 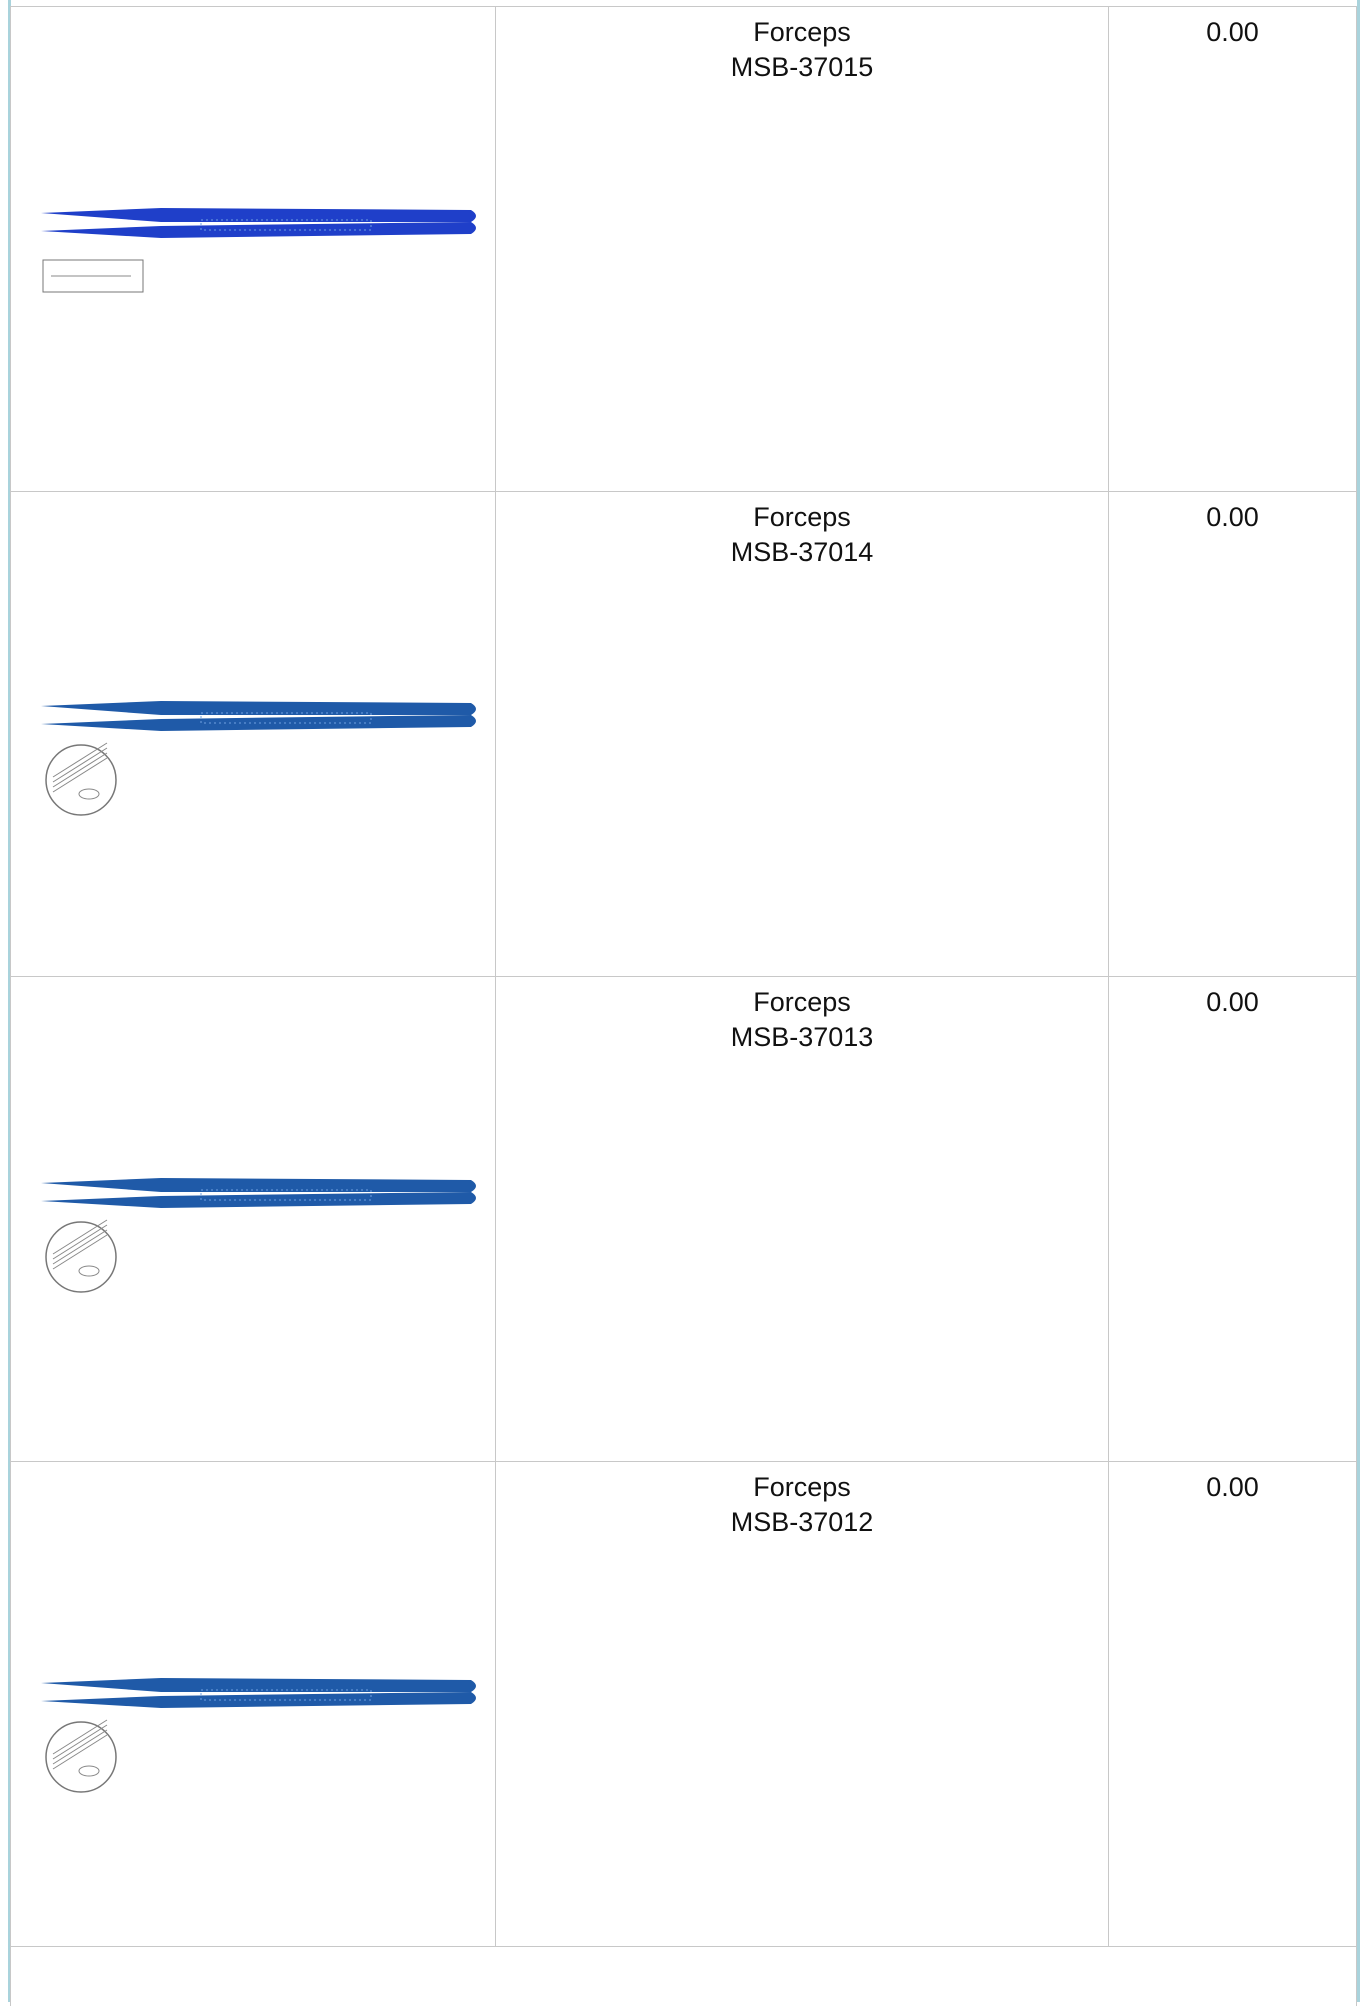 I want to click on table-row-empty, so click(x=683, y=1976).